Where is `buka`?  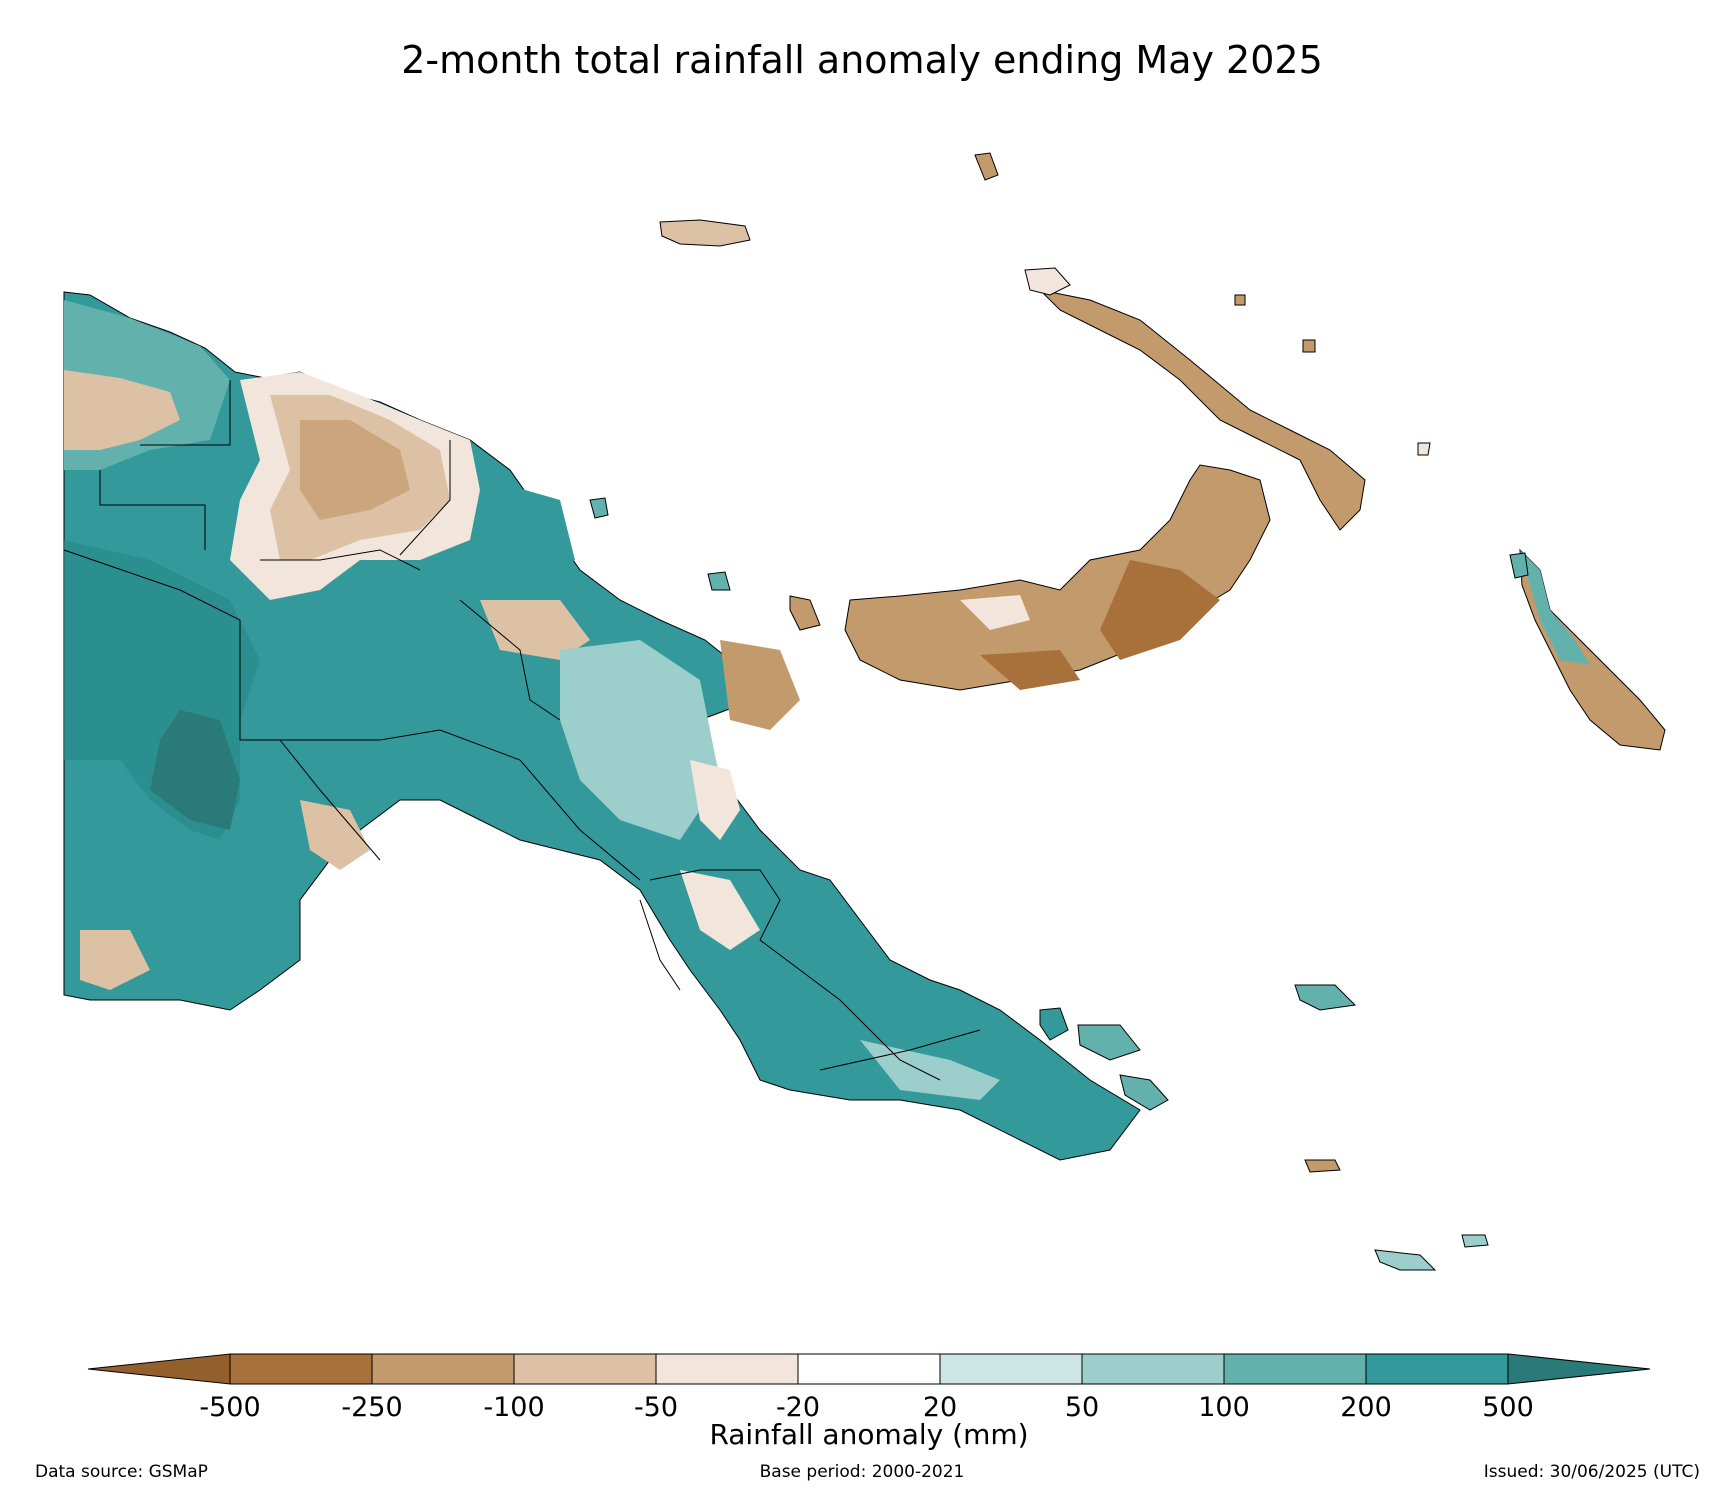 buka is located at coordinates (1519, 565).